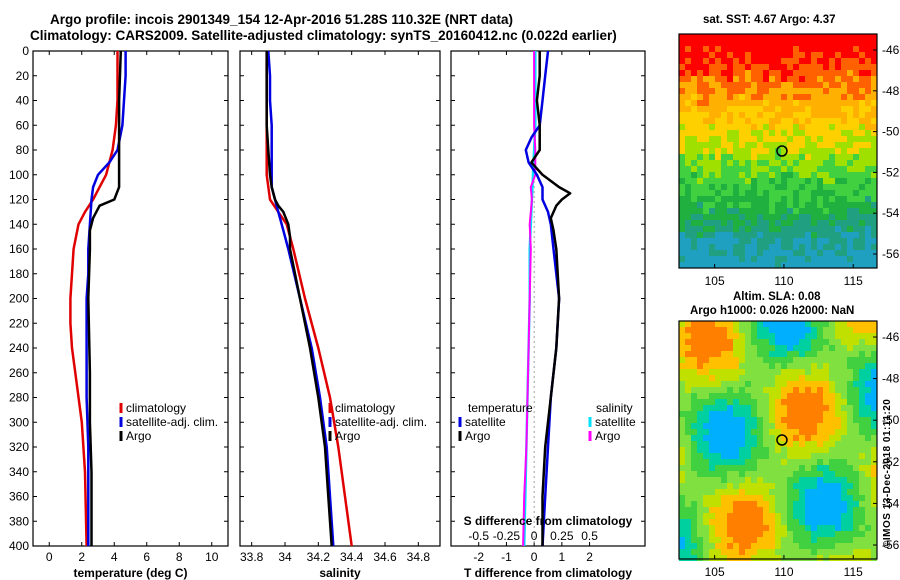  Describe the element at coordinates (891, 91) in the screenshot. I see `map-y-tick-label: -48` at that location.